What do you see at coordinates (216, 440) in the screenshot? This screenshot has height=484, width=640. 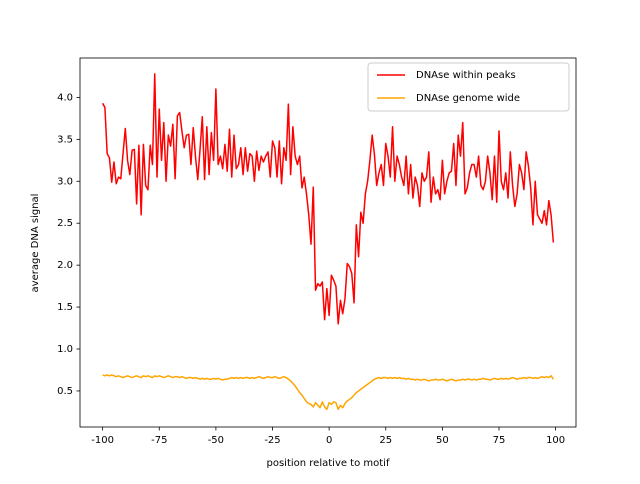 I see `x-tick-label: -50` at bounding box center [216, 440].